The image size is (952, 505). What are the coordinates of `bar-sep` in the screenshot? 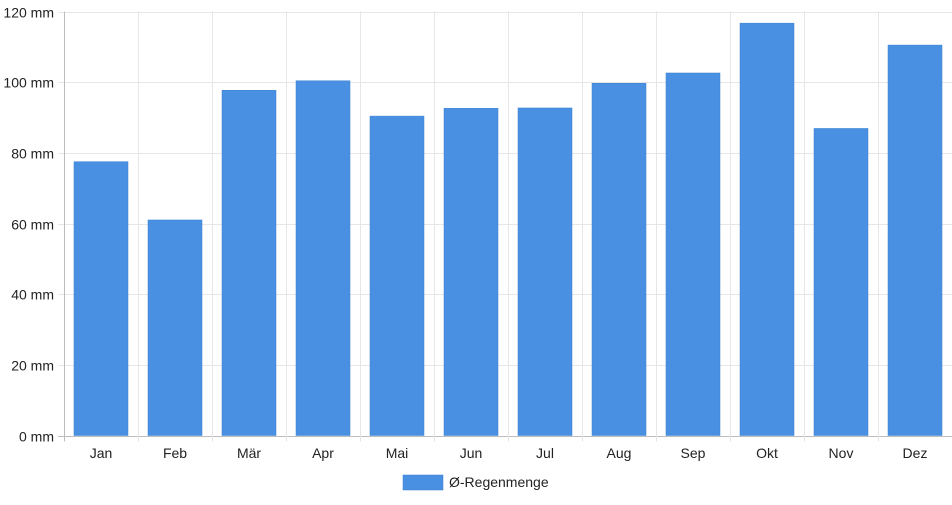 It's located at (693, 254).